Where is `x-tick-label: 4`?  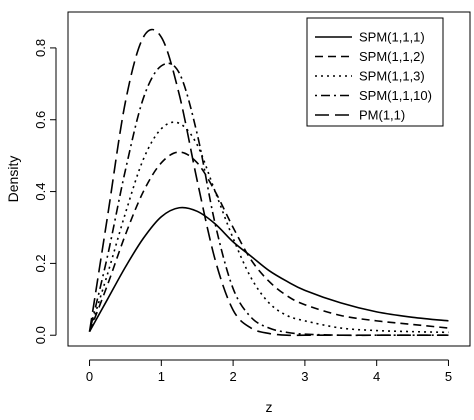 x-tick-label: 4 is located at coordinates (376, 376).